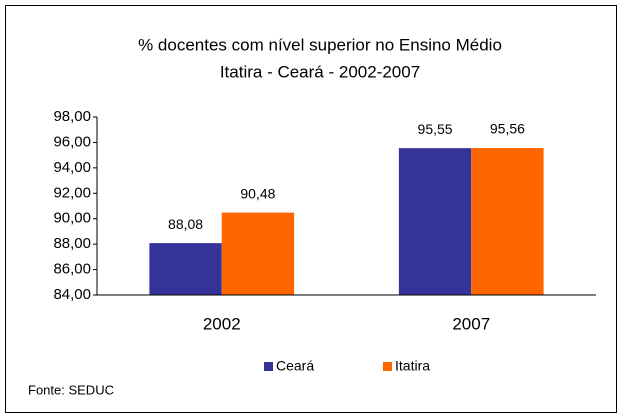 The width and height of the screenshot is (623, 419). Describe the element at coordinates (412, 366) in the screenshot. I see `legend-label: Itatira` at that location.